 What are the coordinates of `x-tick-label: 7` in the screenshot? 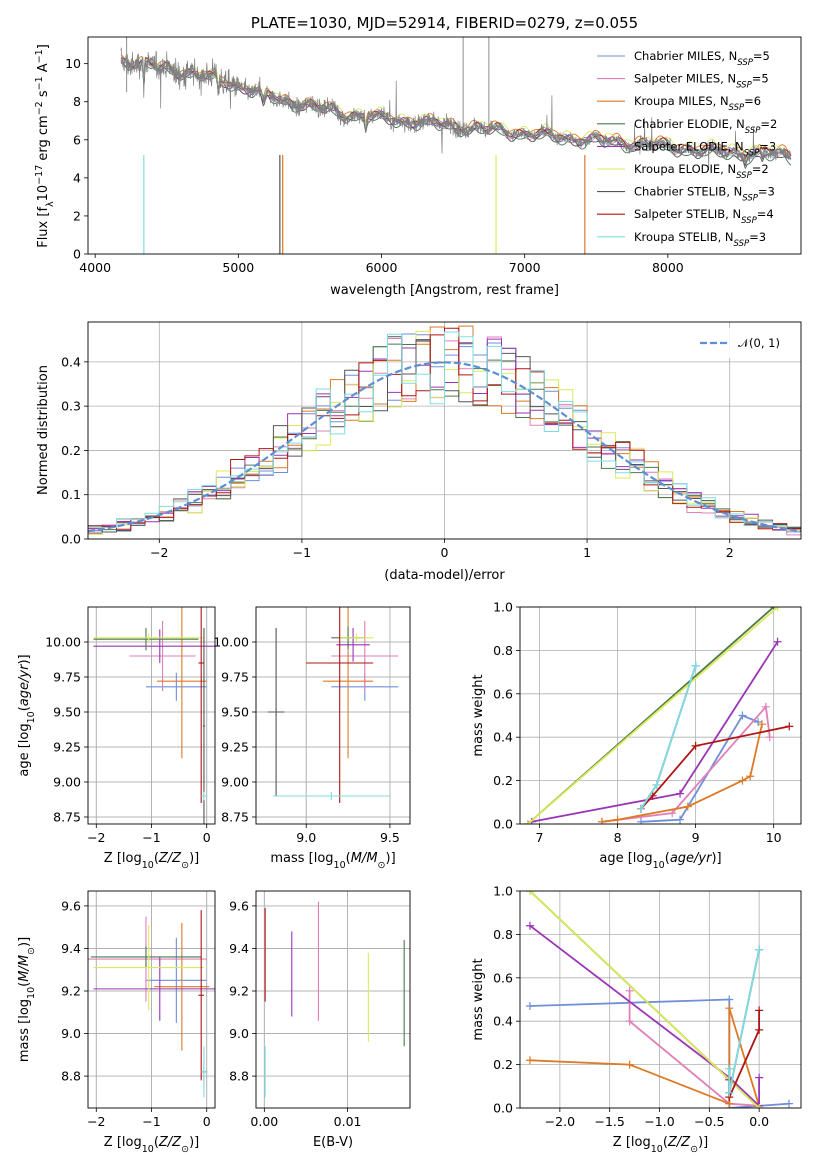 It's located at (540, 837).